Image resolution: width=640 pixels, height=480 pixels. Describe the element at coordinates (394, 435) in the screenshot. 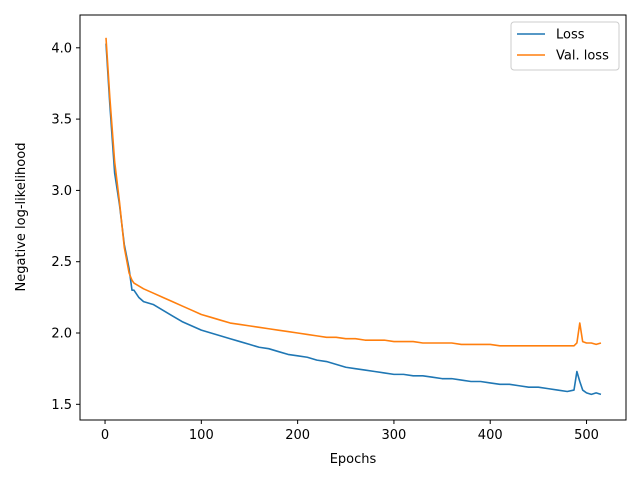

I see `x-tick-label: 300` at that location.